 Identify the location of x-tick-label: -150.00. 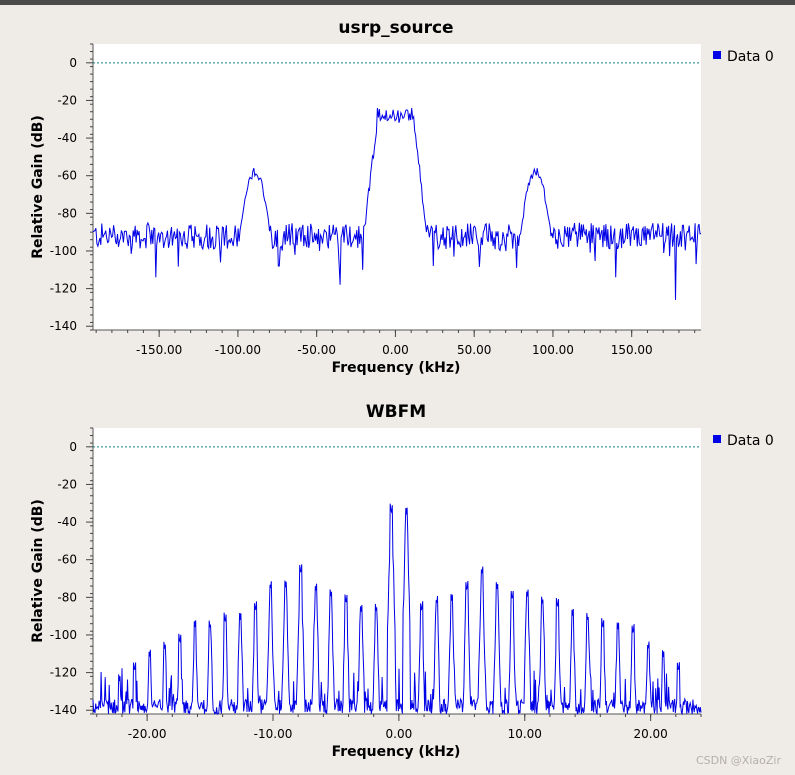
(159, 350).